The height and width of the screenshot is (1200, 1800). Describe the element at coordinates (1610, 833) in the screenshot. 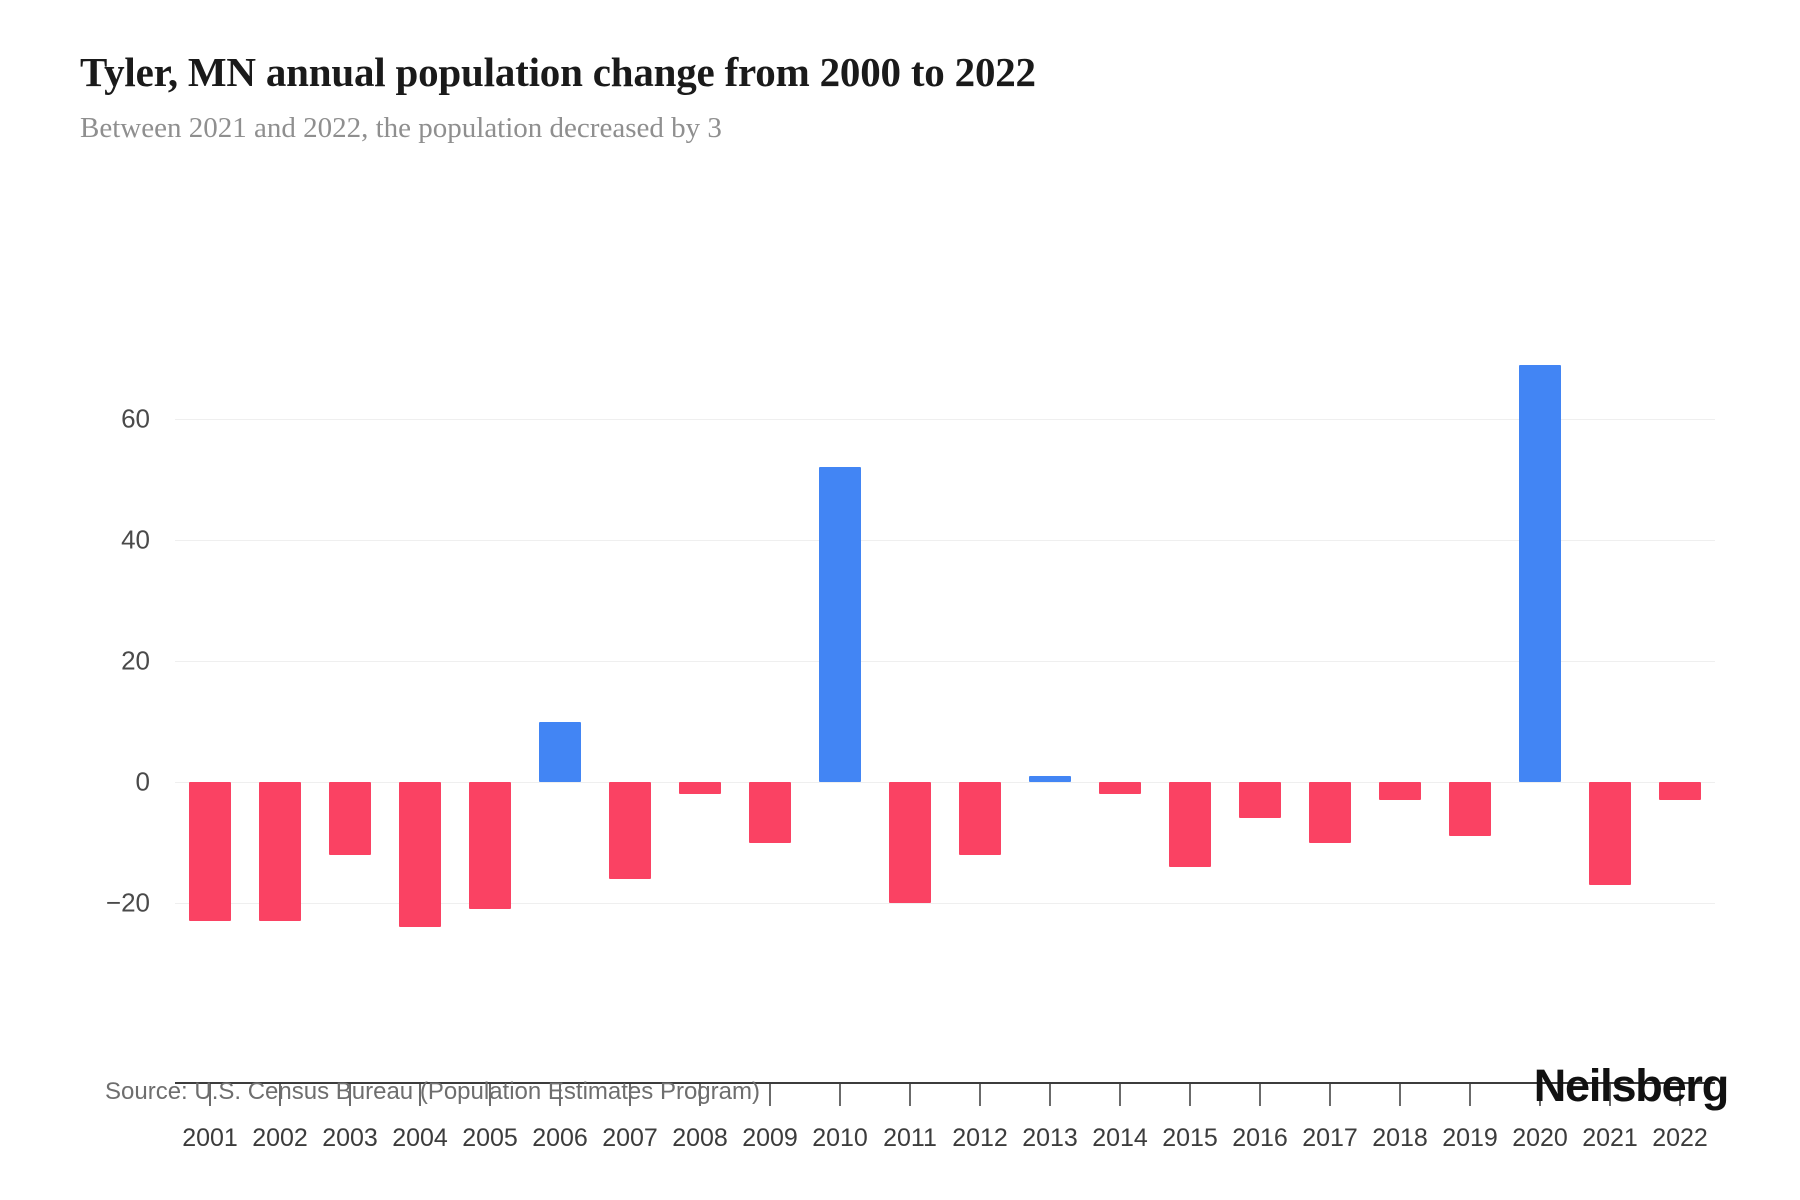

I see `bar-2021` at that location.